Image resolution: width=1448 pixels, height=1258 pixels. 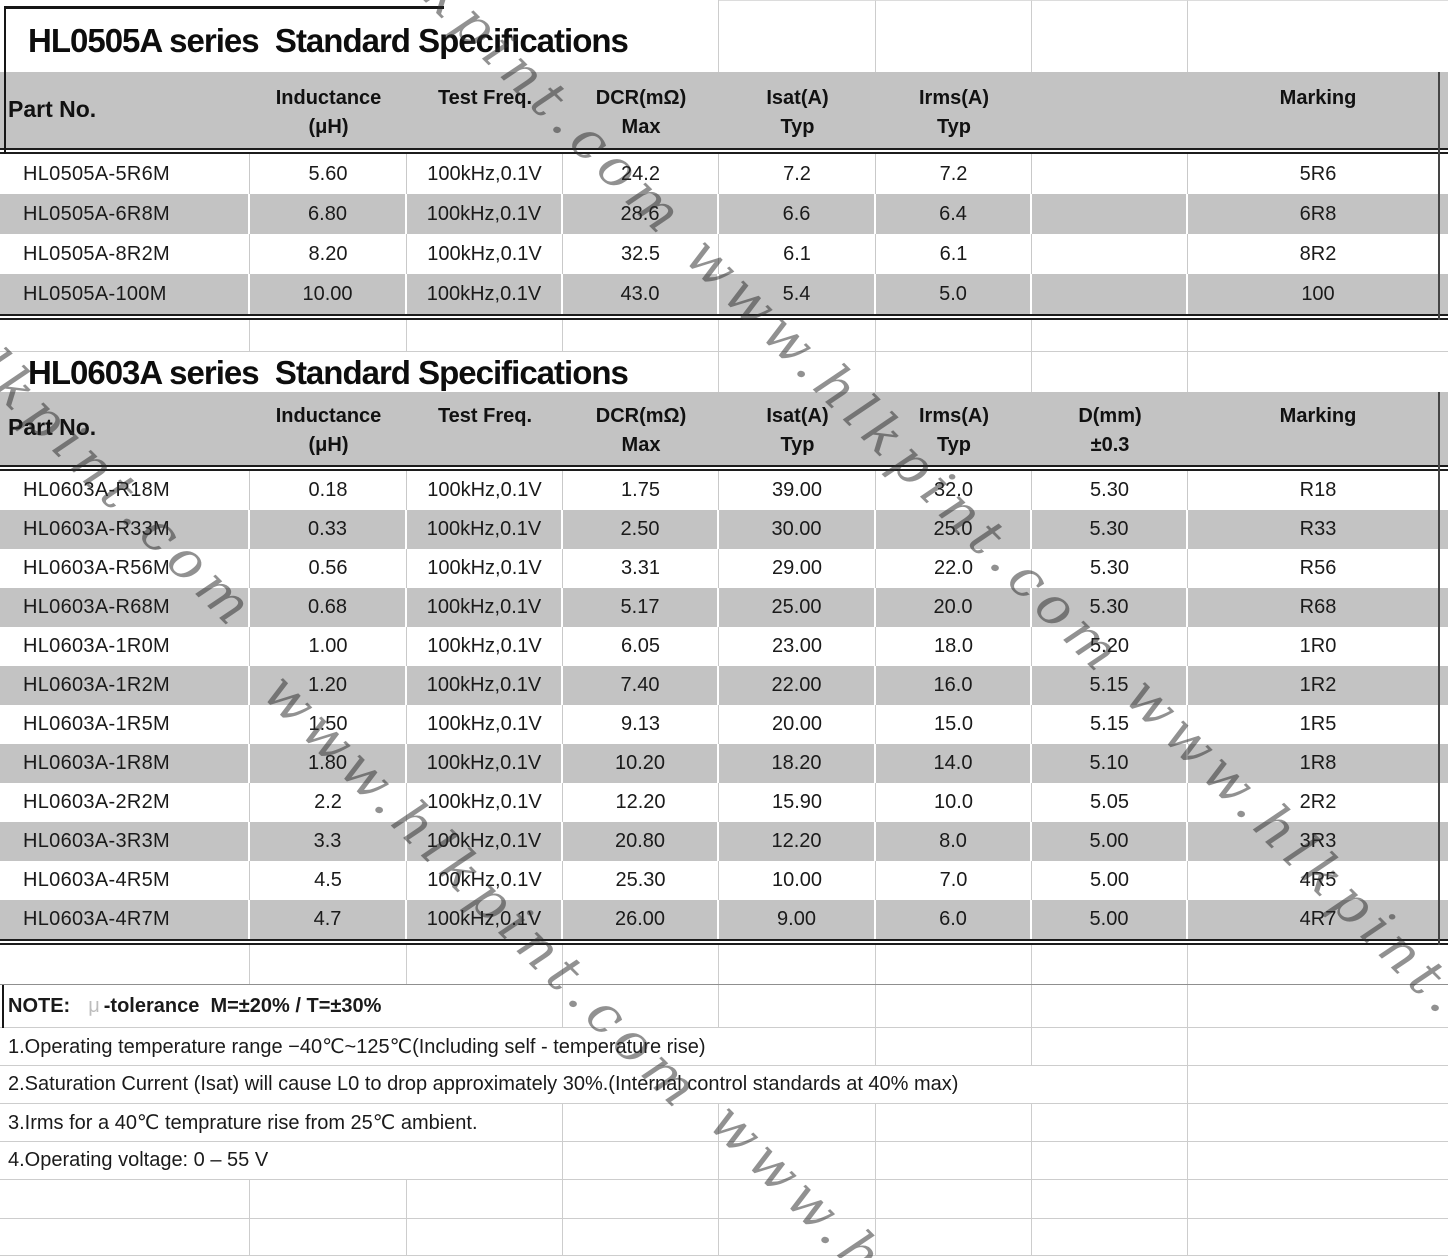 I want to click on cell-irms: 16.0, so click(x=954, y=685).